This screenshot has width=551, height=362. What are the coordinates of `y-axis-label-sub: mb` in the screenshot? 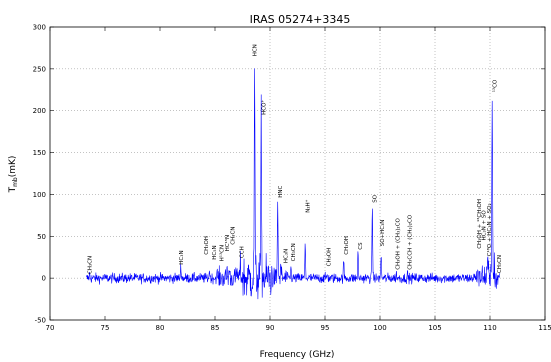 It's located at (15, 182).